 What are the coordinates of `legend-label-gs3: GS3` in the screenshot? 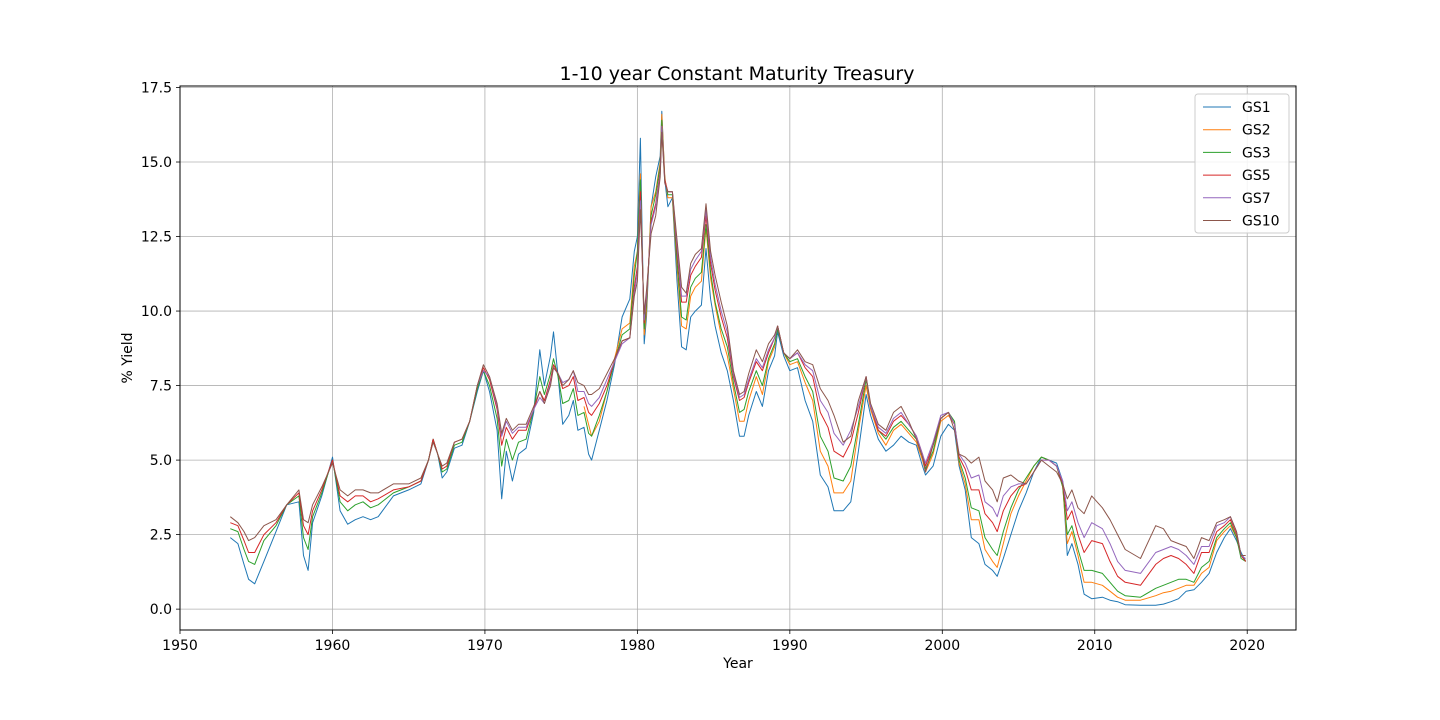 It's located at (1256, 153).